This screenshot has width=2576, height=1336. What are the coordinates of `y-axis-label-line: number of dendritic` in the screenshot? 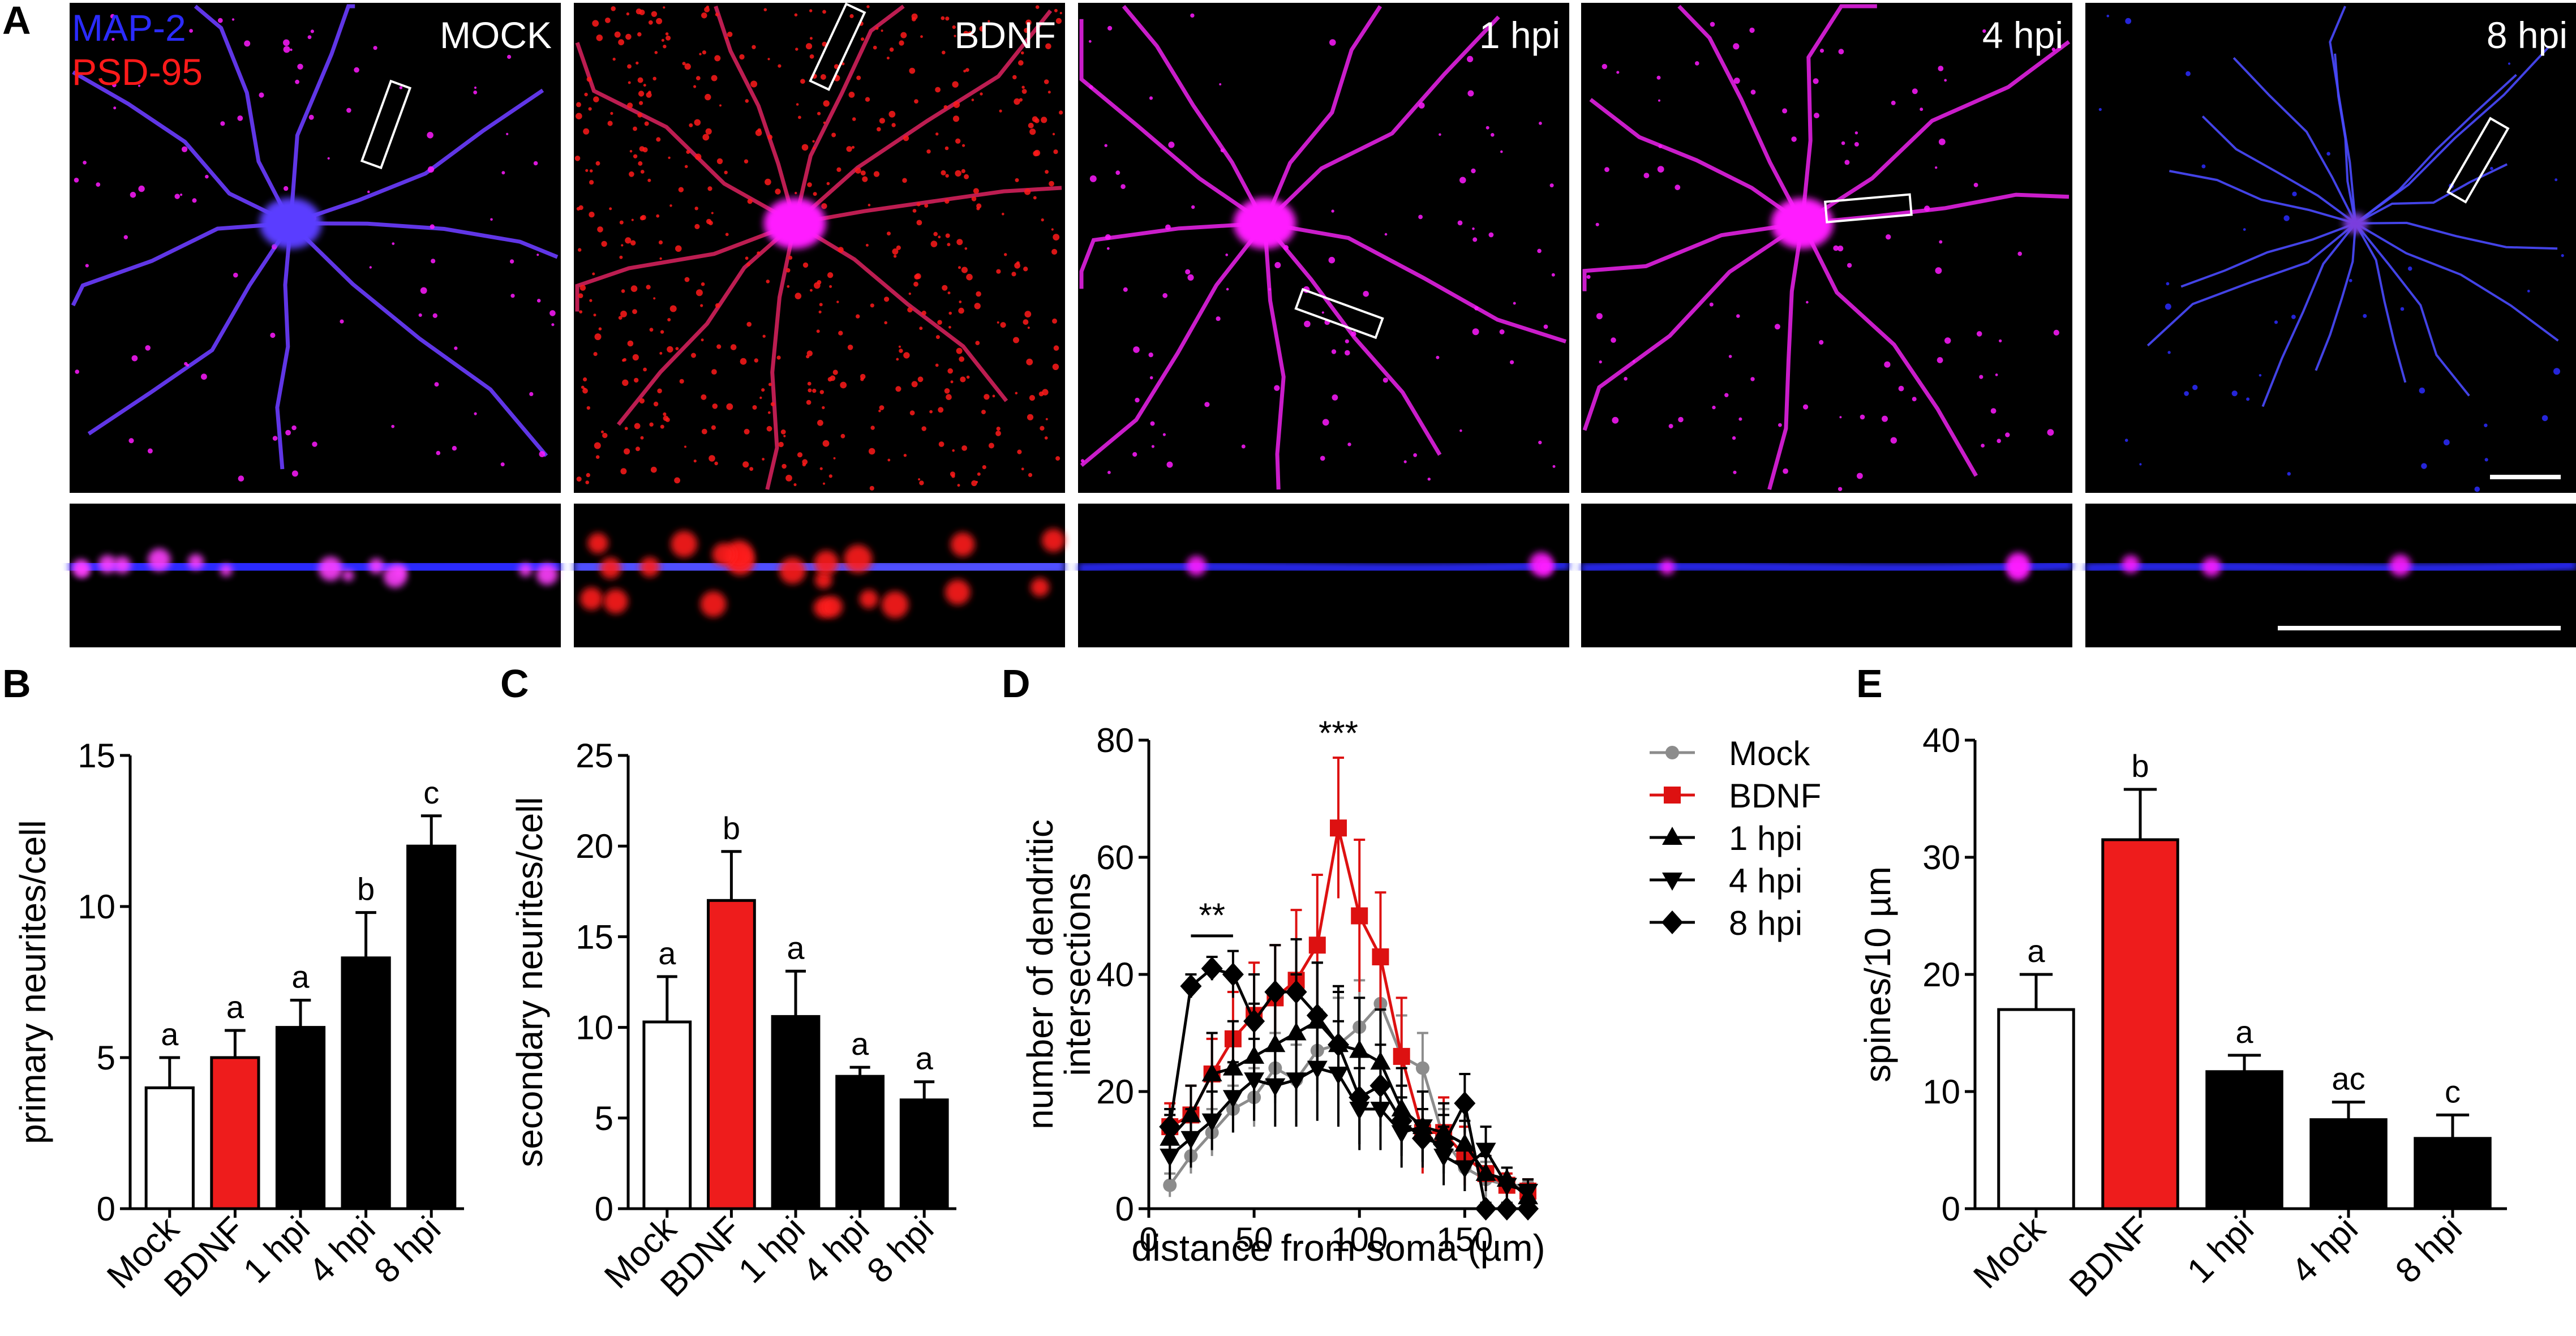 It's located at (1040, 974).